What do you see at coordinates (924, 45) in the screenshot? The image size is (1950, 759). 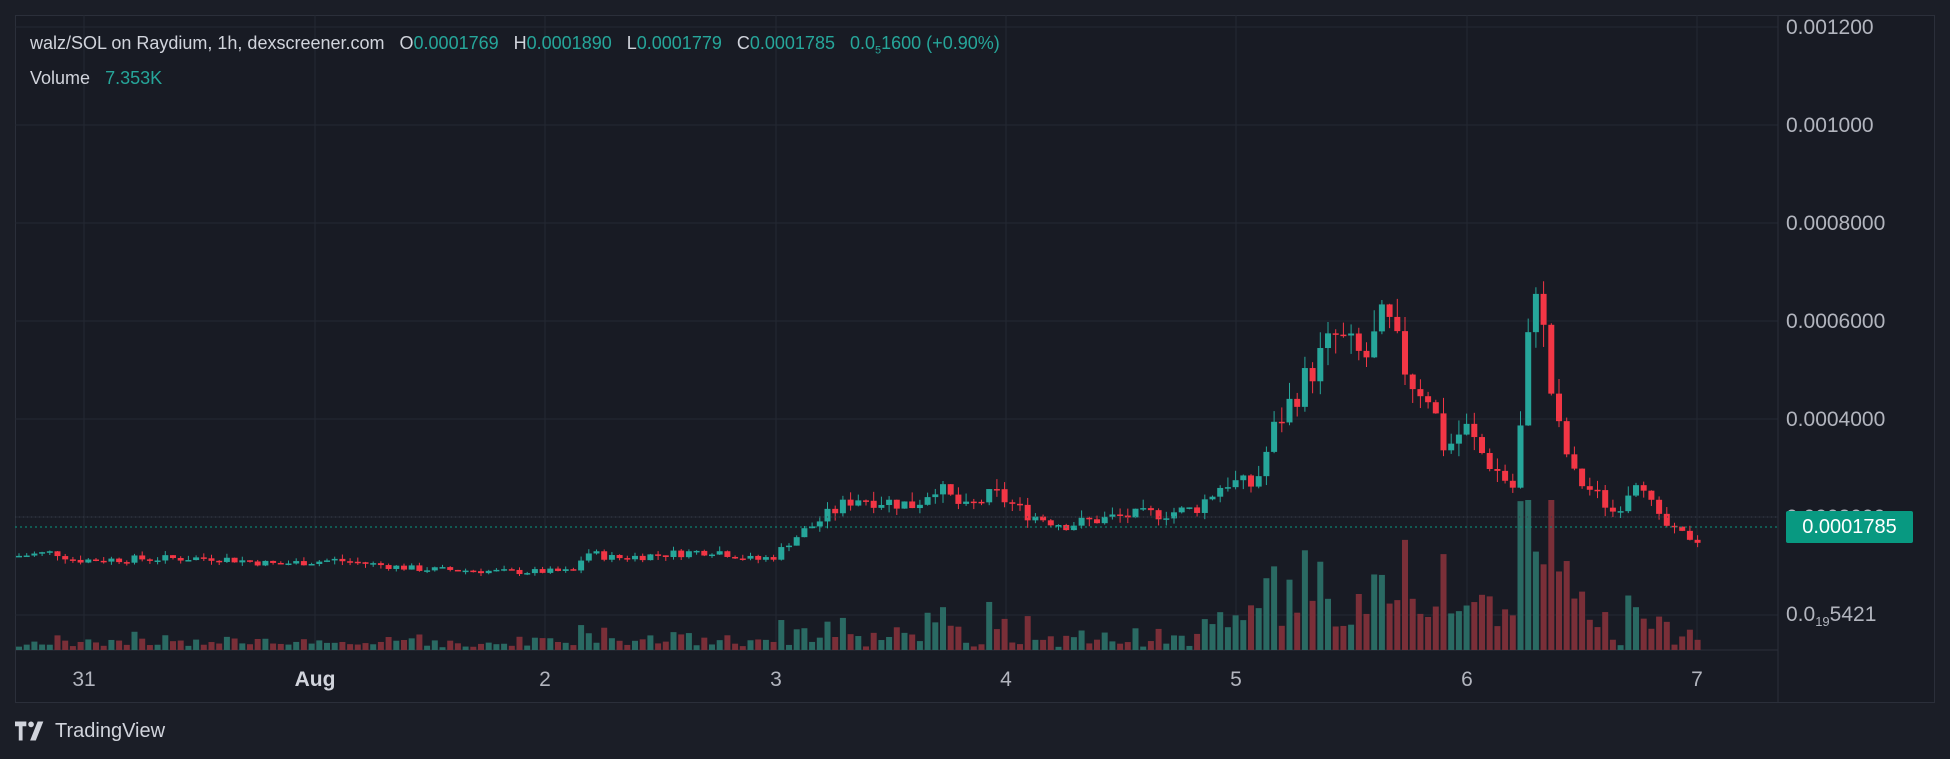 I see `change-value: 0.051600 (+0.90%)` at bounding box center [924, 45].